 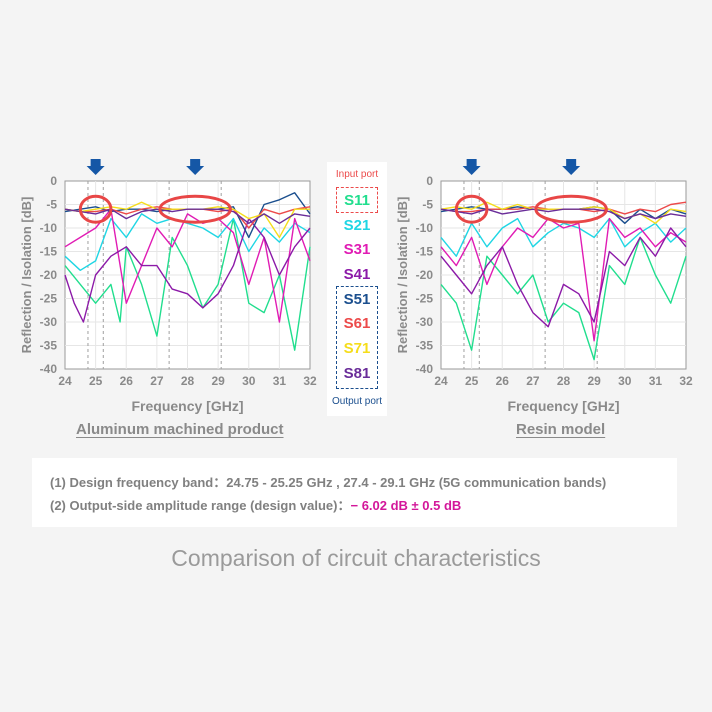 I want to click on legend-item-s21: S21, so click(x=357, y=225).